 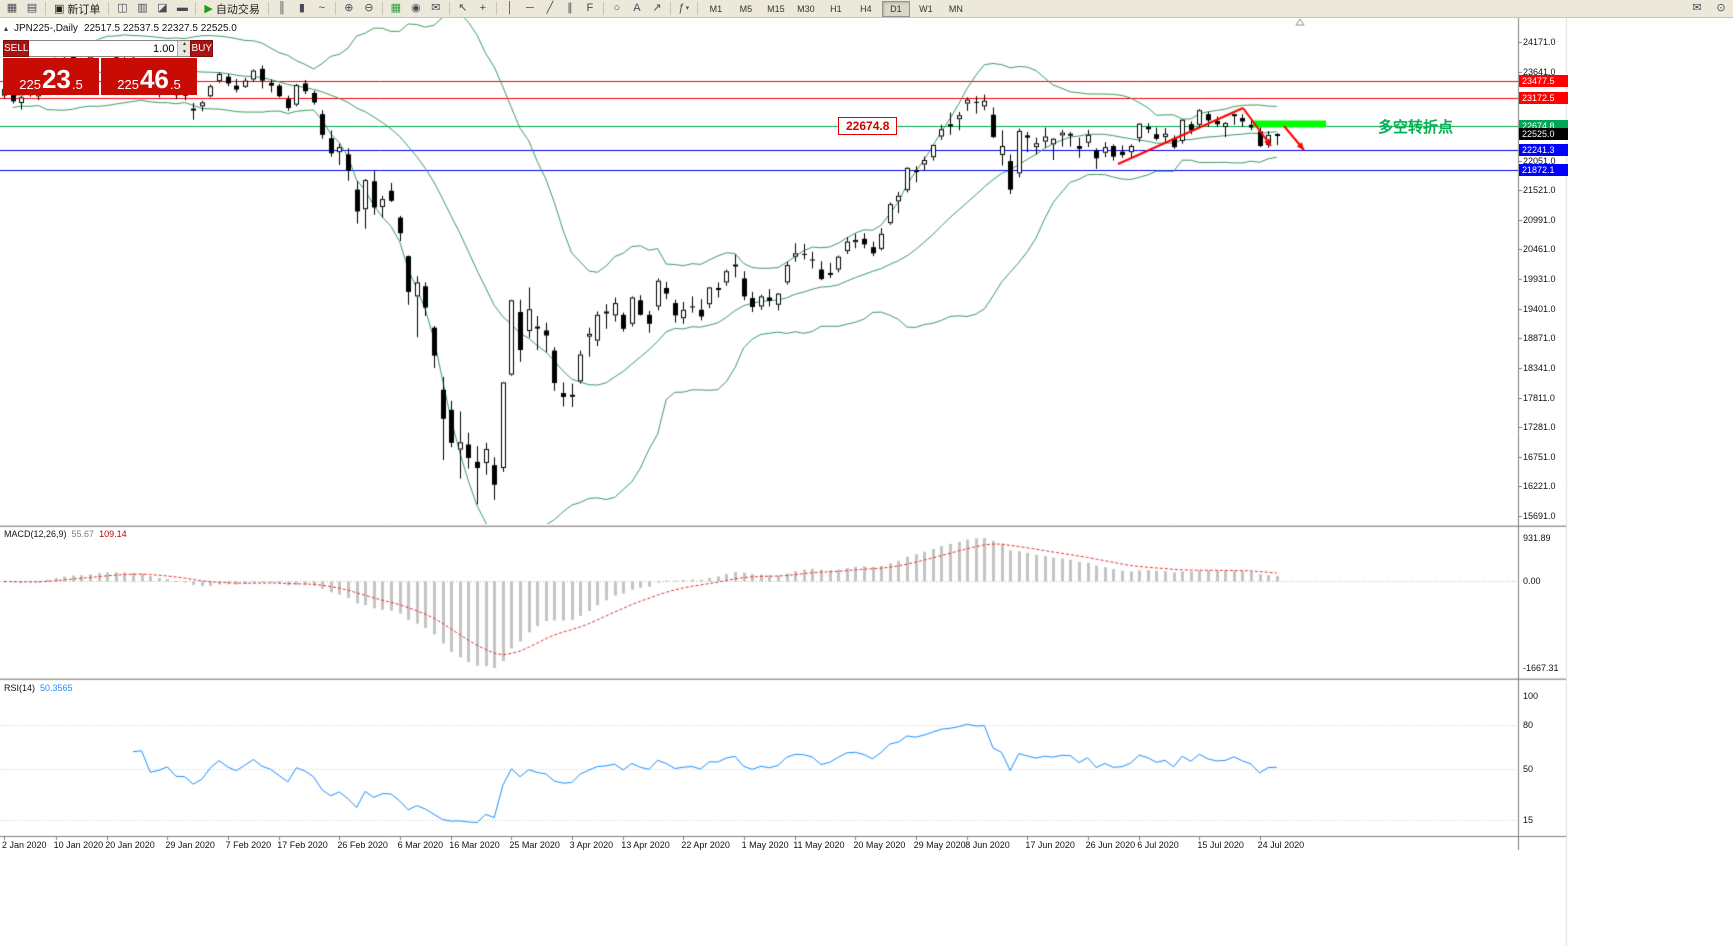 I want to click on sell-button: SELL, so click(x=16, y=48).